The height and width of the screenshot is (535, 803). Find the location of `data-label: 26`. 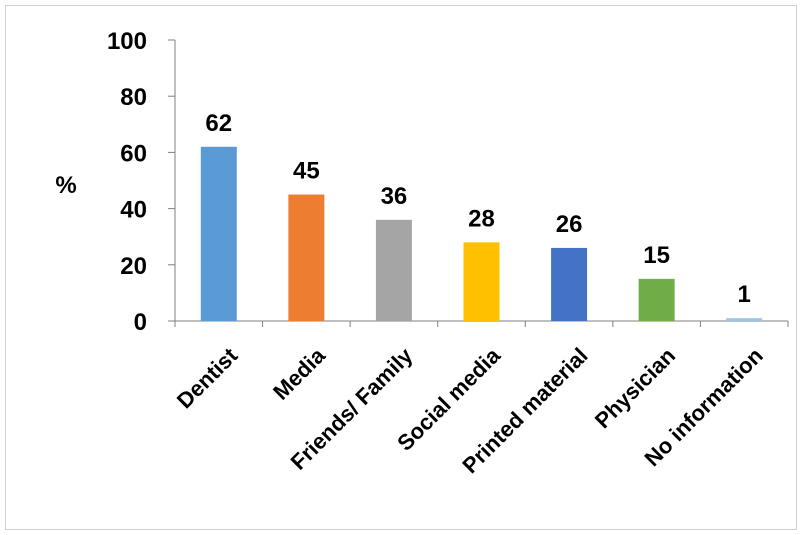

data-label: 26 is located at coordinates (569, 224).